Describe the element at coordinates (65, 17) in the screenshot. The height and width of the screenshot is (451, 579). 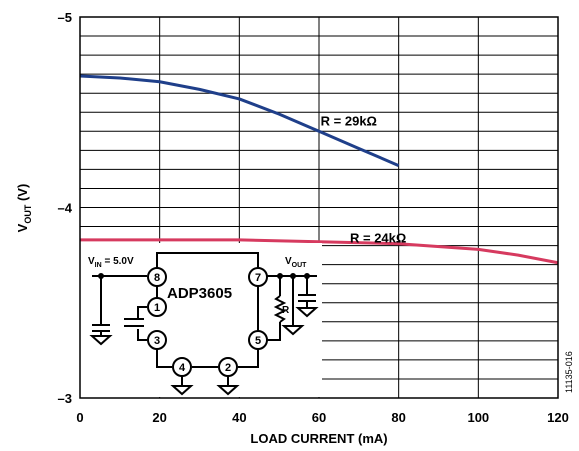
I see `y-tick-label: –5` at that location.